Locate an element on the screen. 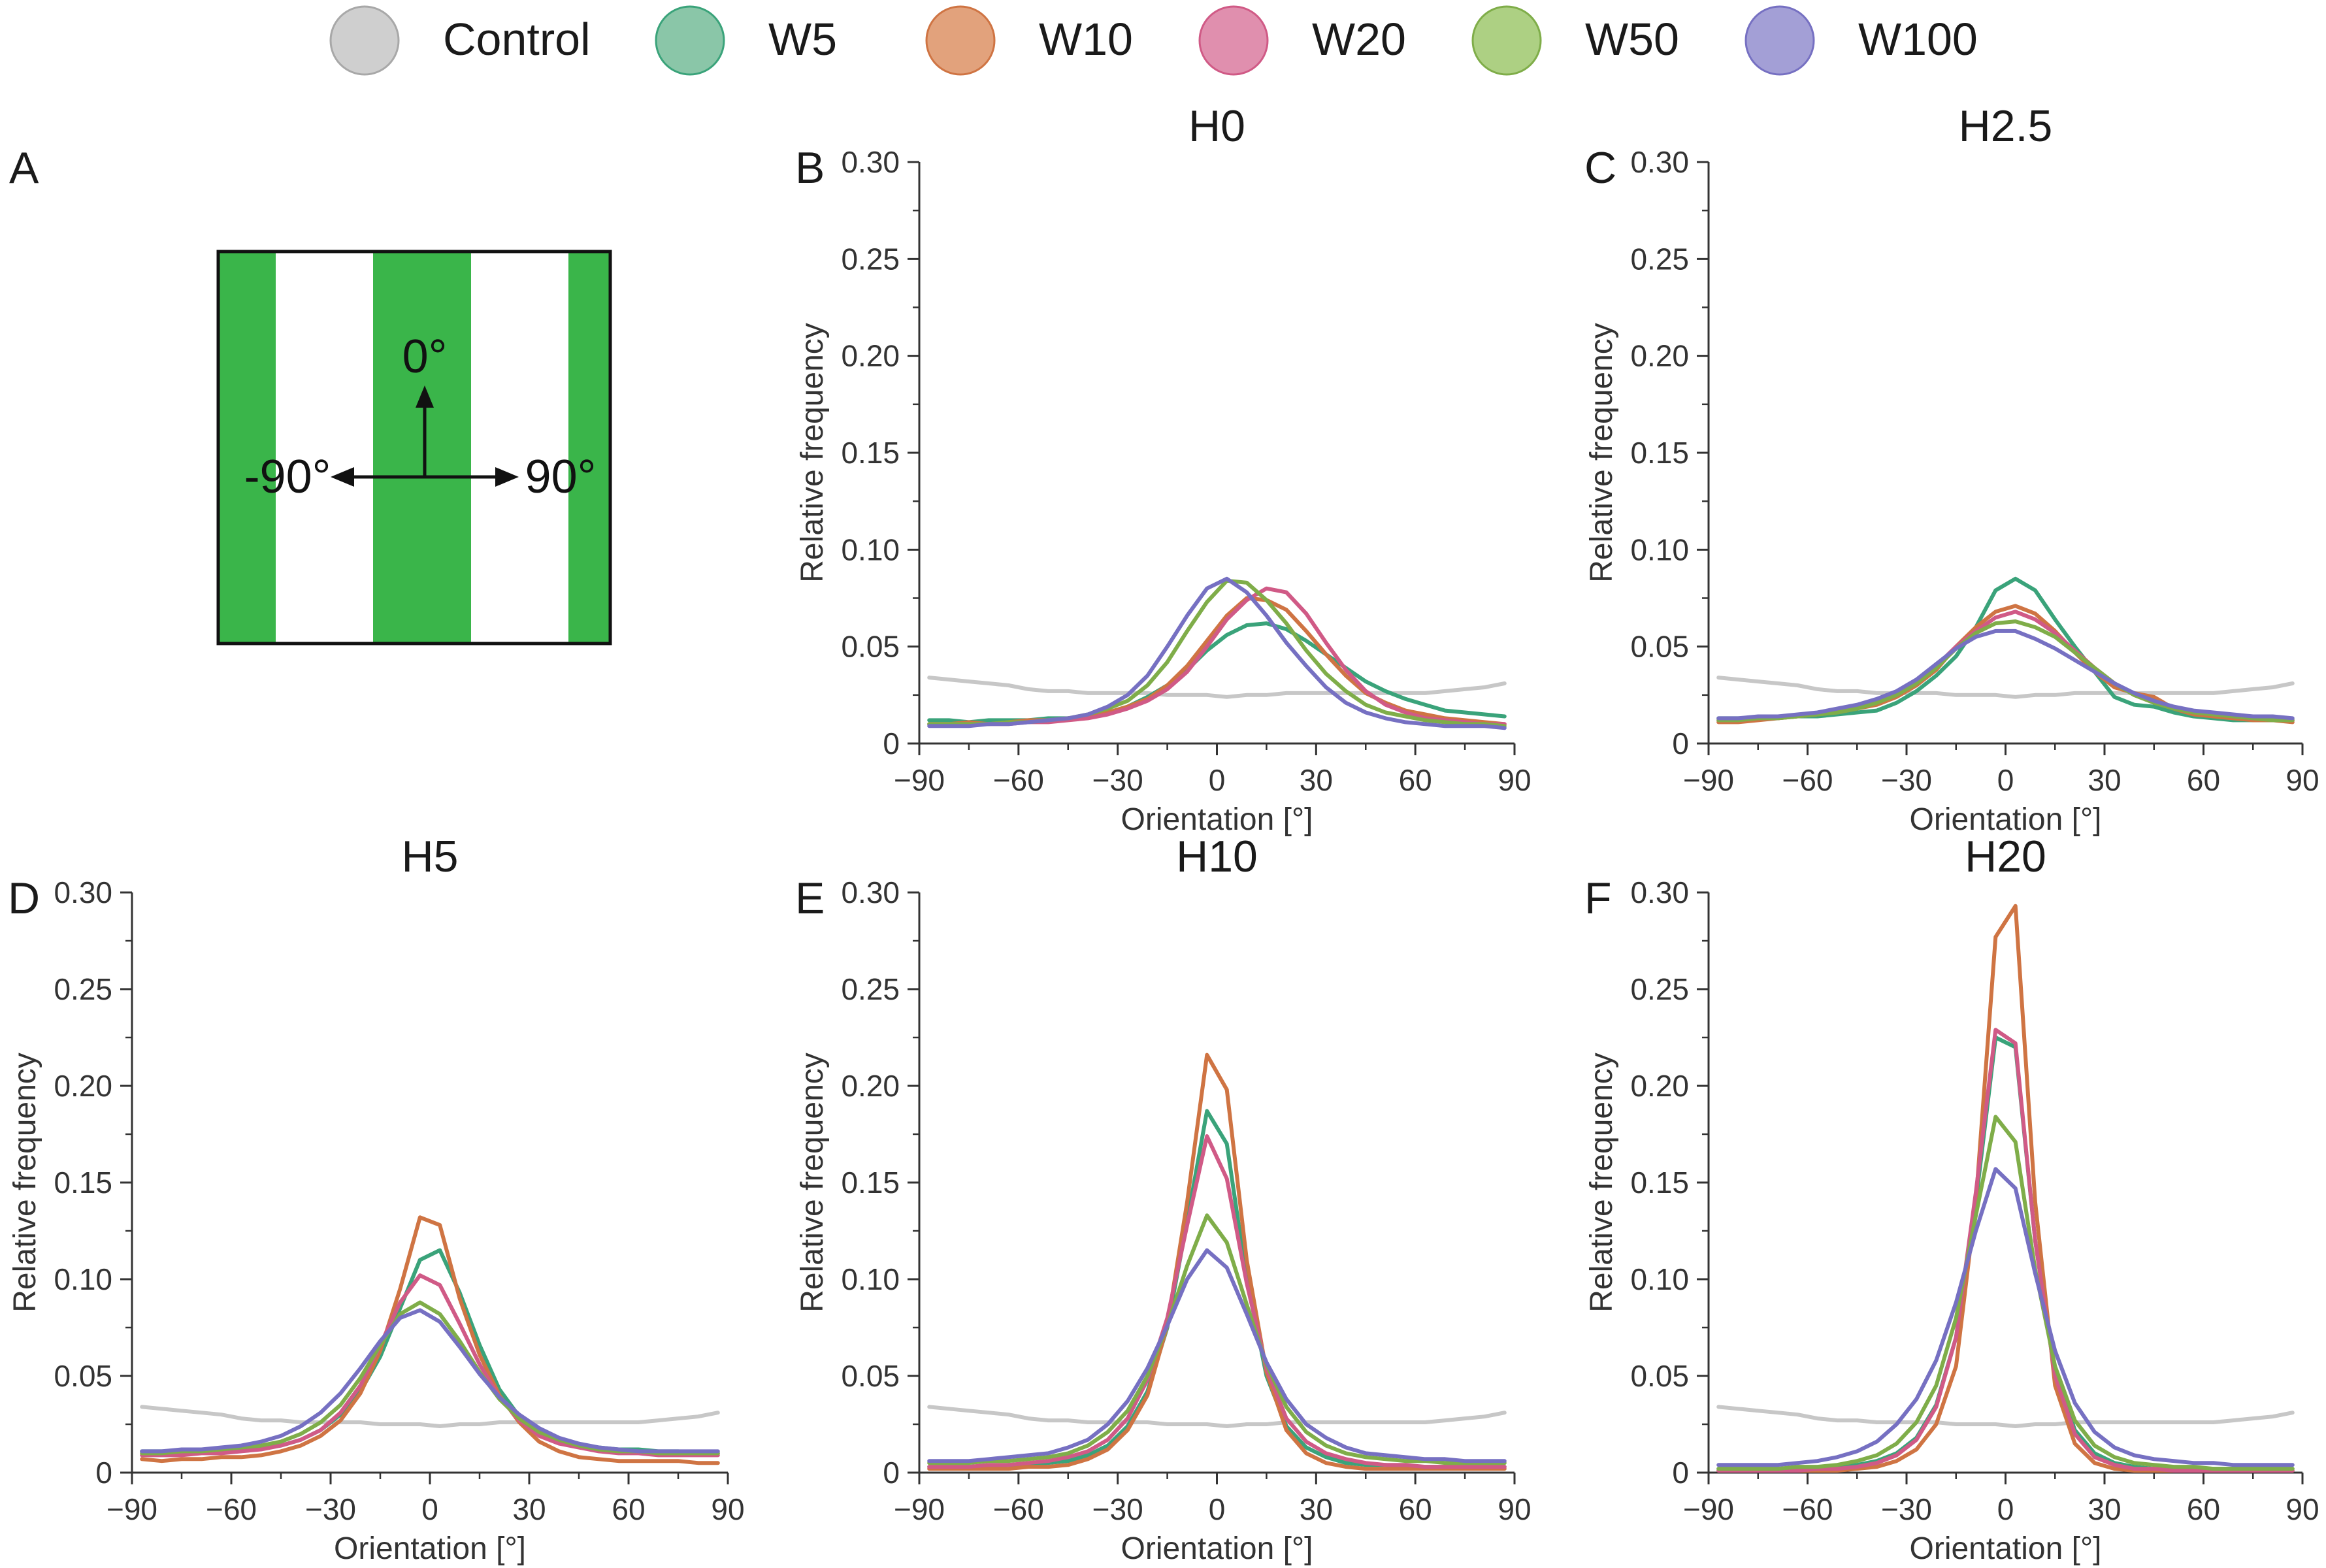  legend-item-w20: W20 is located at coordinates (1302, 40).